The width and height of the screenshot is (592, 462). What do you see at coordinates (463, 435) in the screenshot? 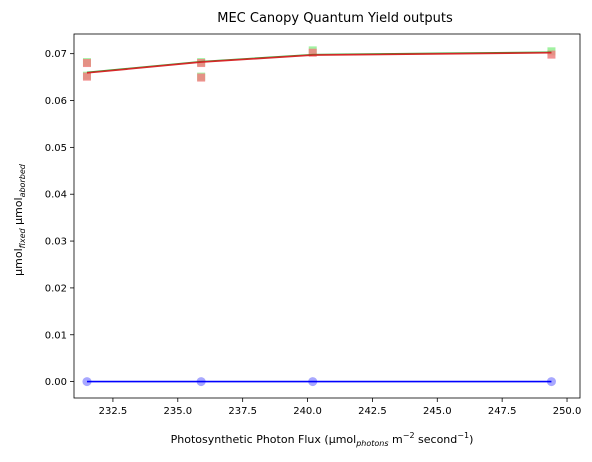
I see `x-axis-label-superscript: −1` at bounding box center [463, 435].